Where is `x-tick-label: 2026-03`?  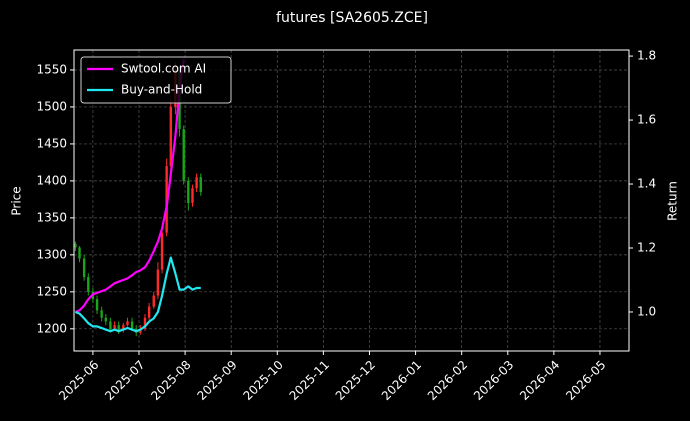 x-tick-label: 2026-03 is located at coordinates (493, 380).